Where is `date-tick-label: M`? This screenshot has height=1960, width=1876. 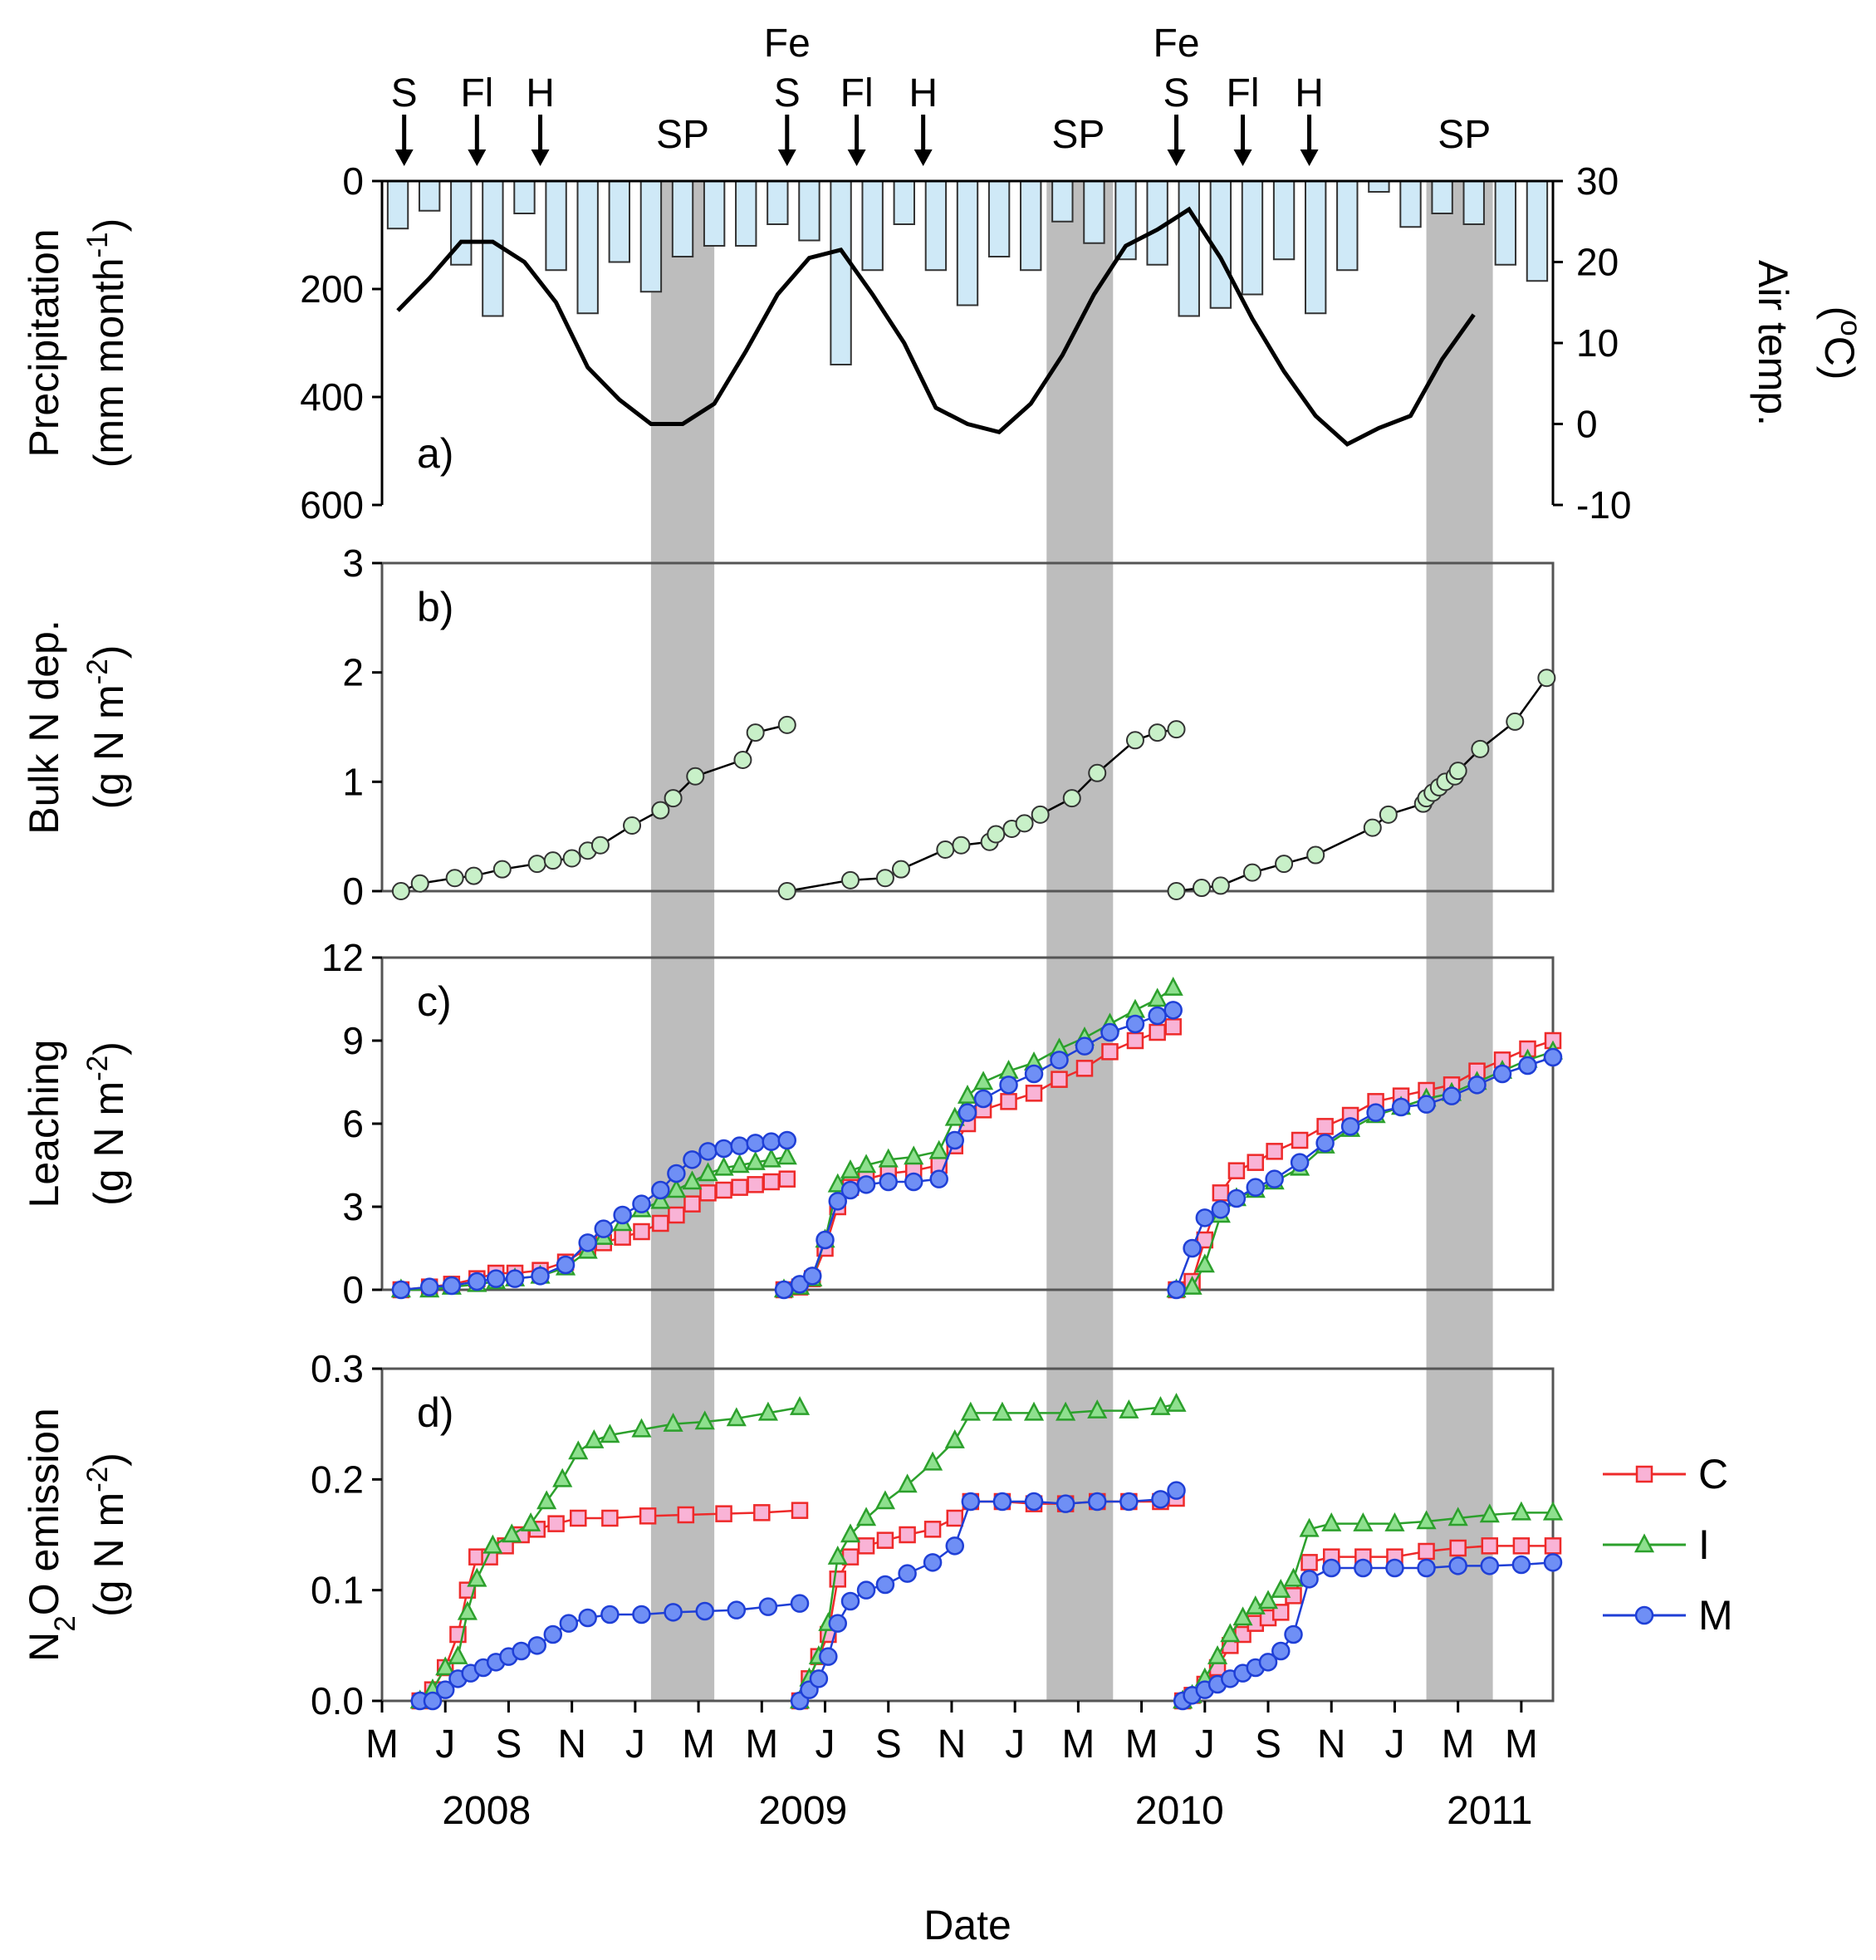 date-tick-label: M is located at coordinates (382, 1744).